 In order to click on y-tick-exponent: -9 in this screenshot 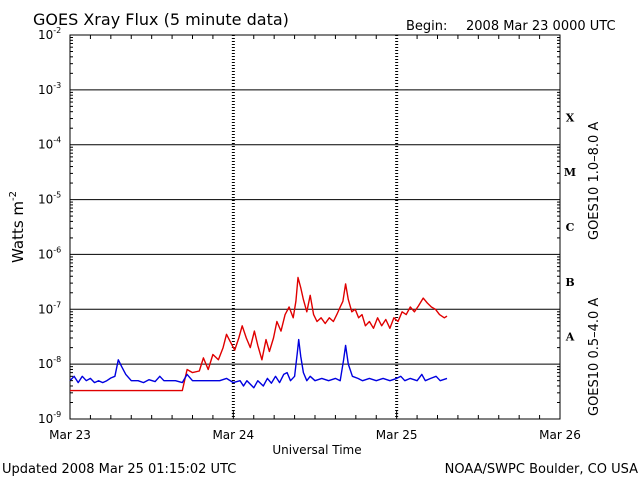, I will do `click(57, 414)`.